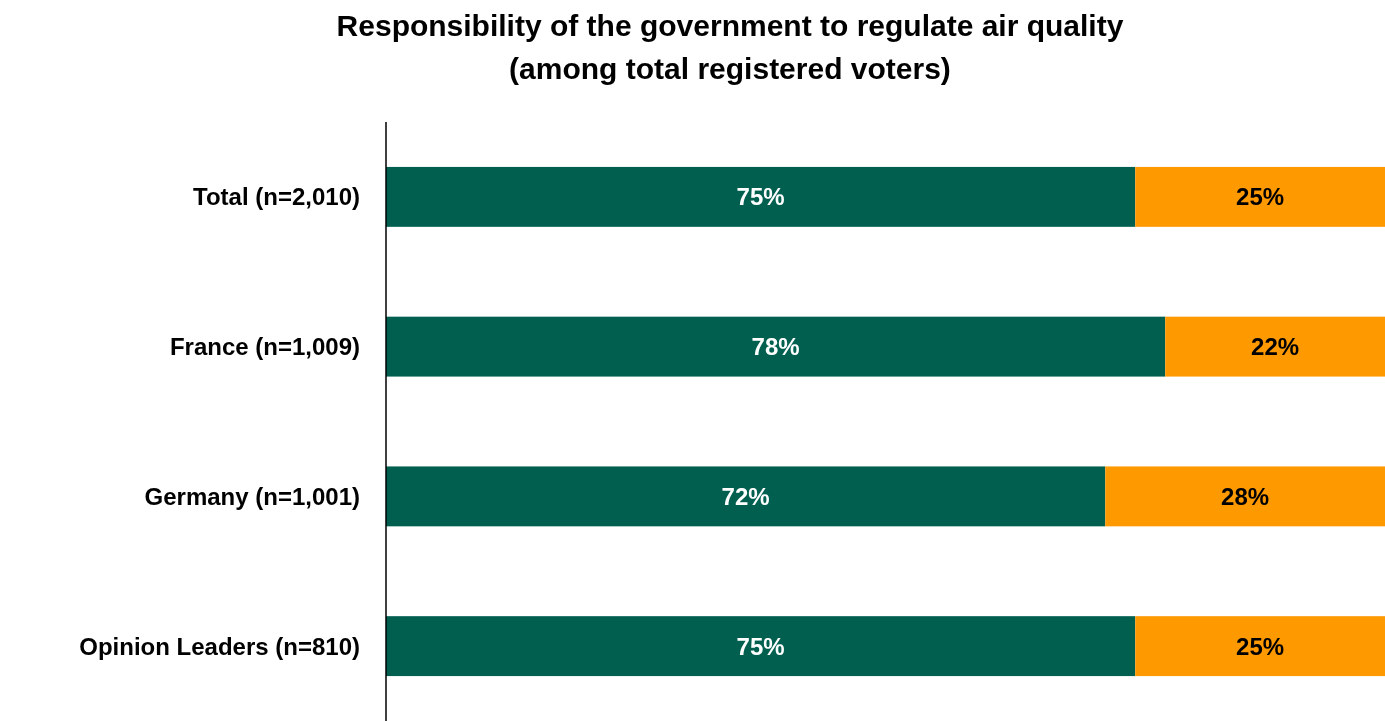 The image size is (1385, 721). What do you see at coordinates (252, 496) in the screenshot?
I see `y-tick-label: Germany (n=1,001)` at bounding box center [252, 496].